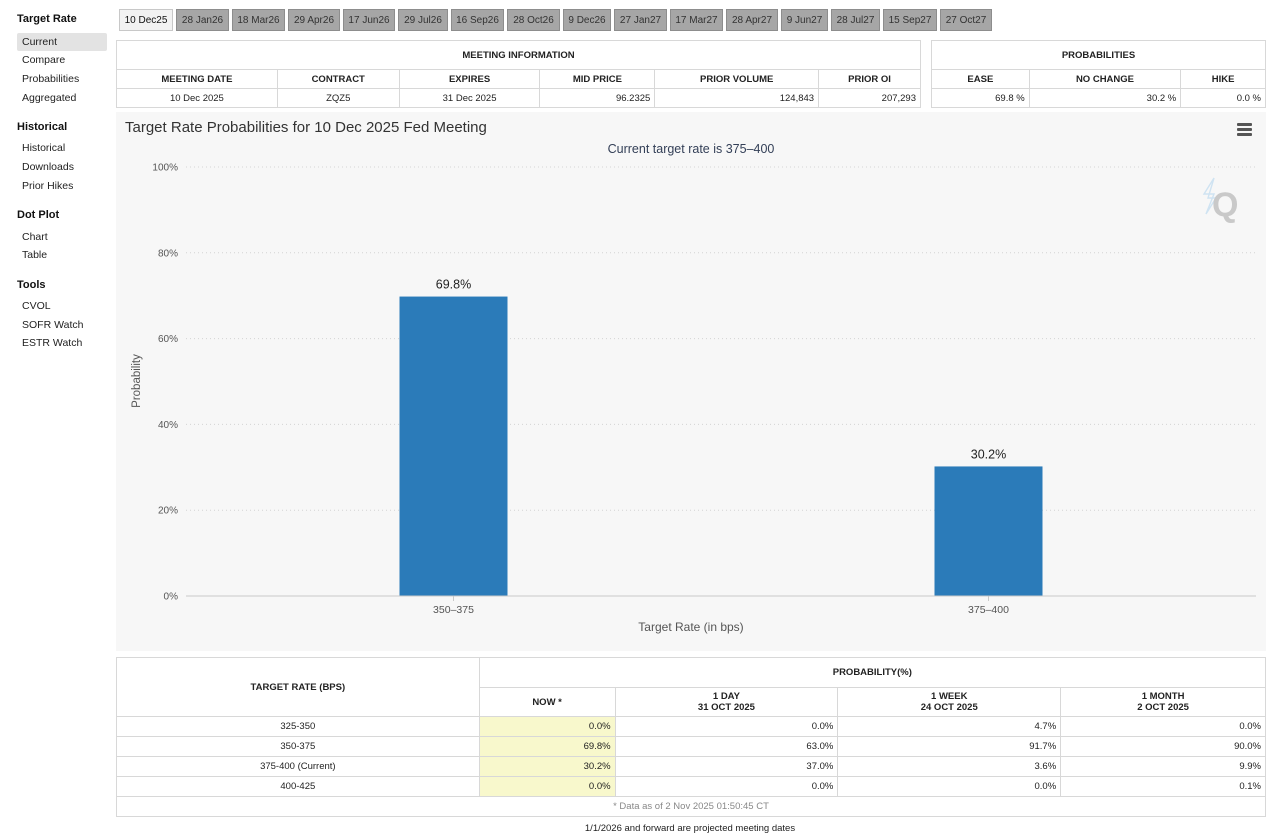 The height and width of the screenshot is (834, 1276). Describe the element at coordinates (168, 339) in the screenshot. I see `y-tick-label: 60%` at that location.